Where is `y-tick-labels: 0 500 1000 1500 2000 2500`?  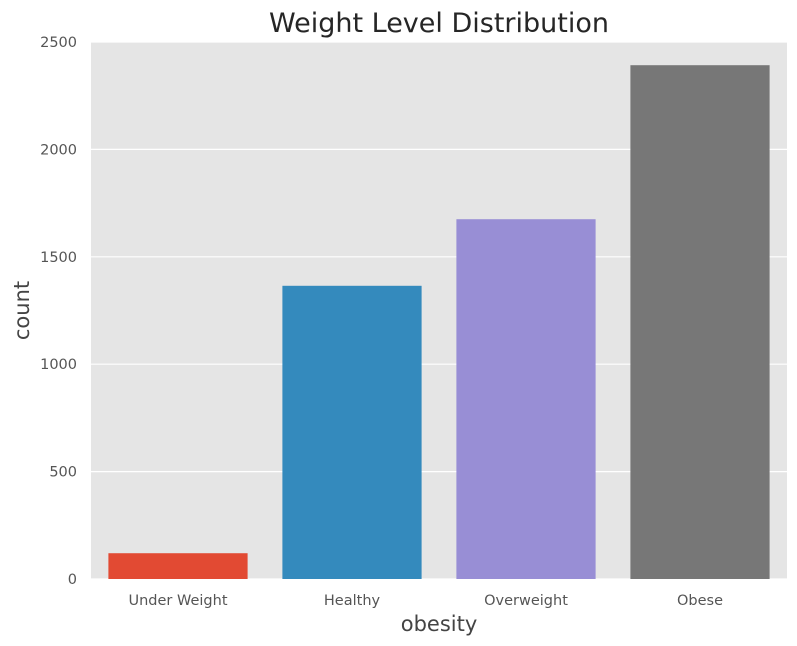
y-tick-labels: 0 500 1000 1500 2000 2500 is located at coordinates (58, 311).